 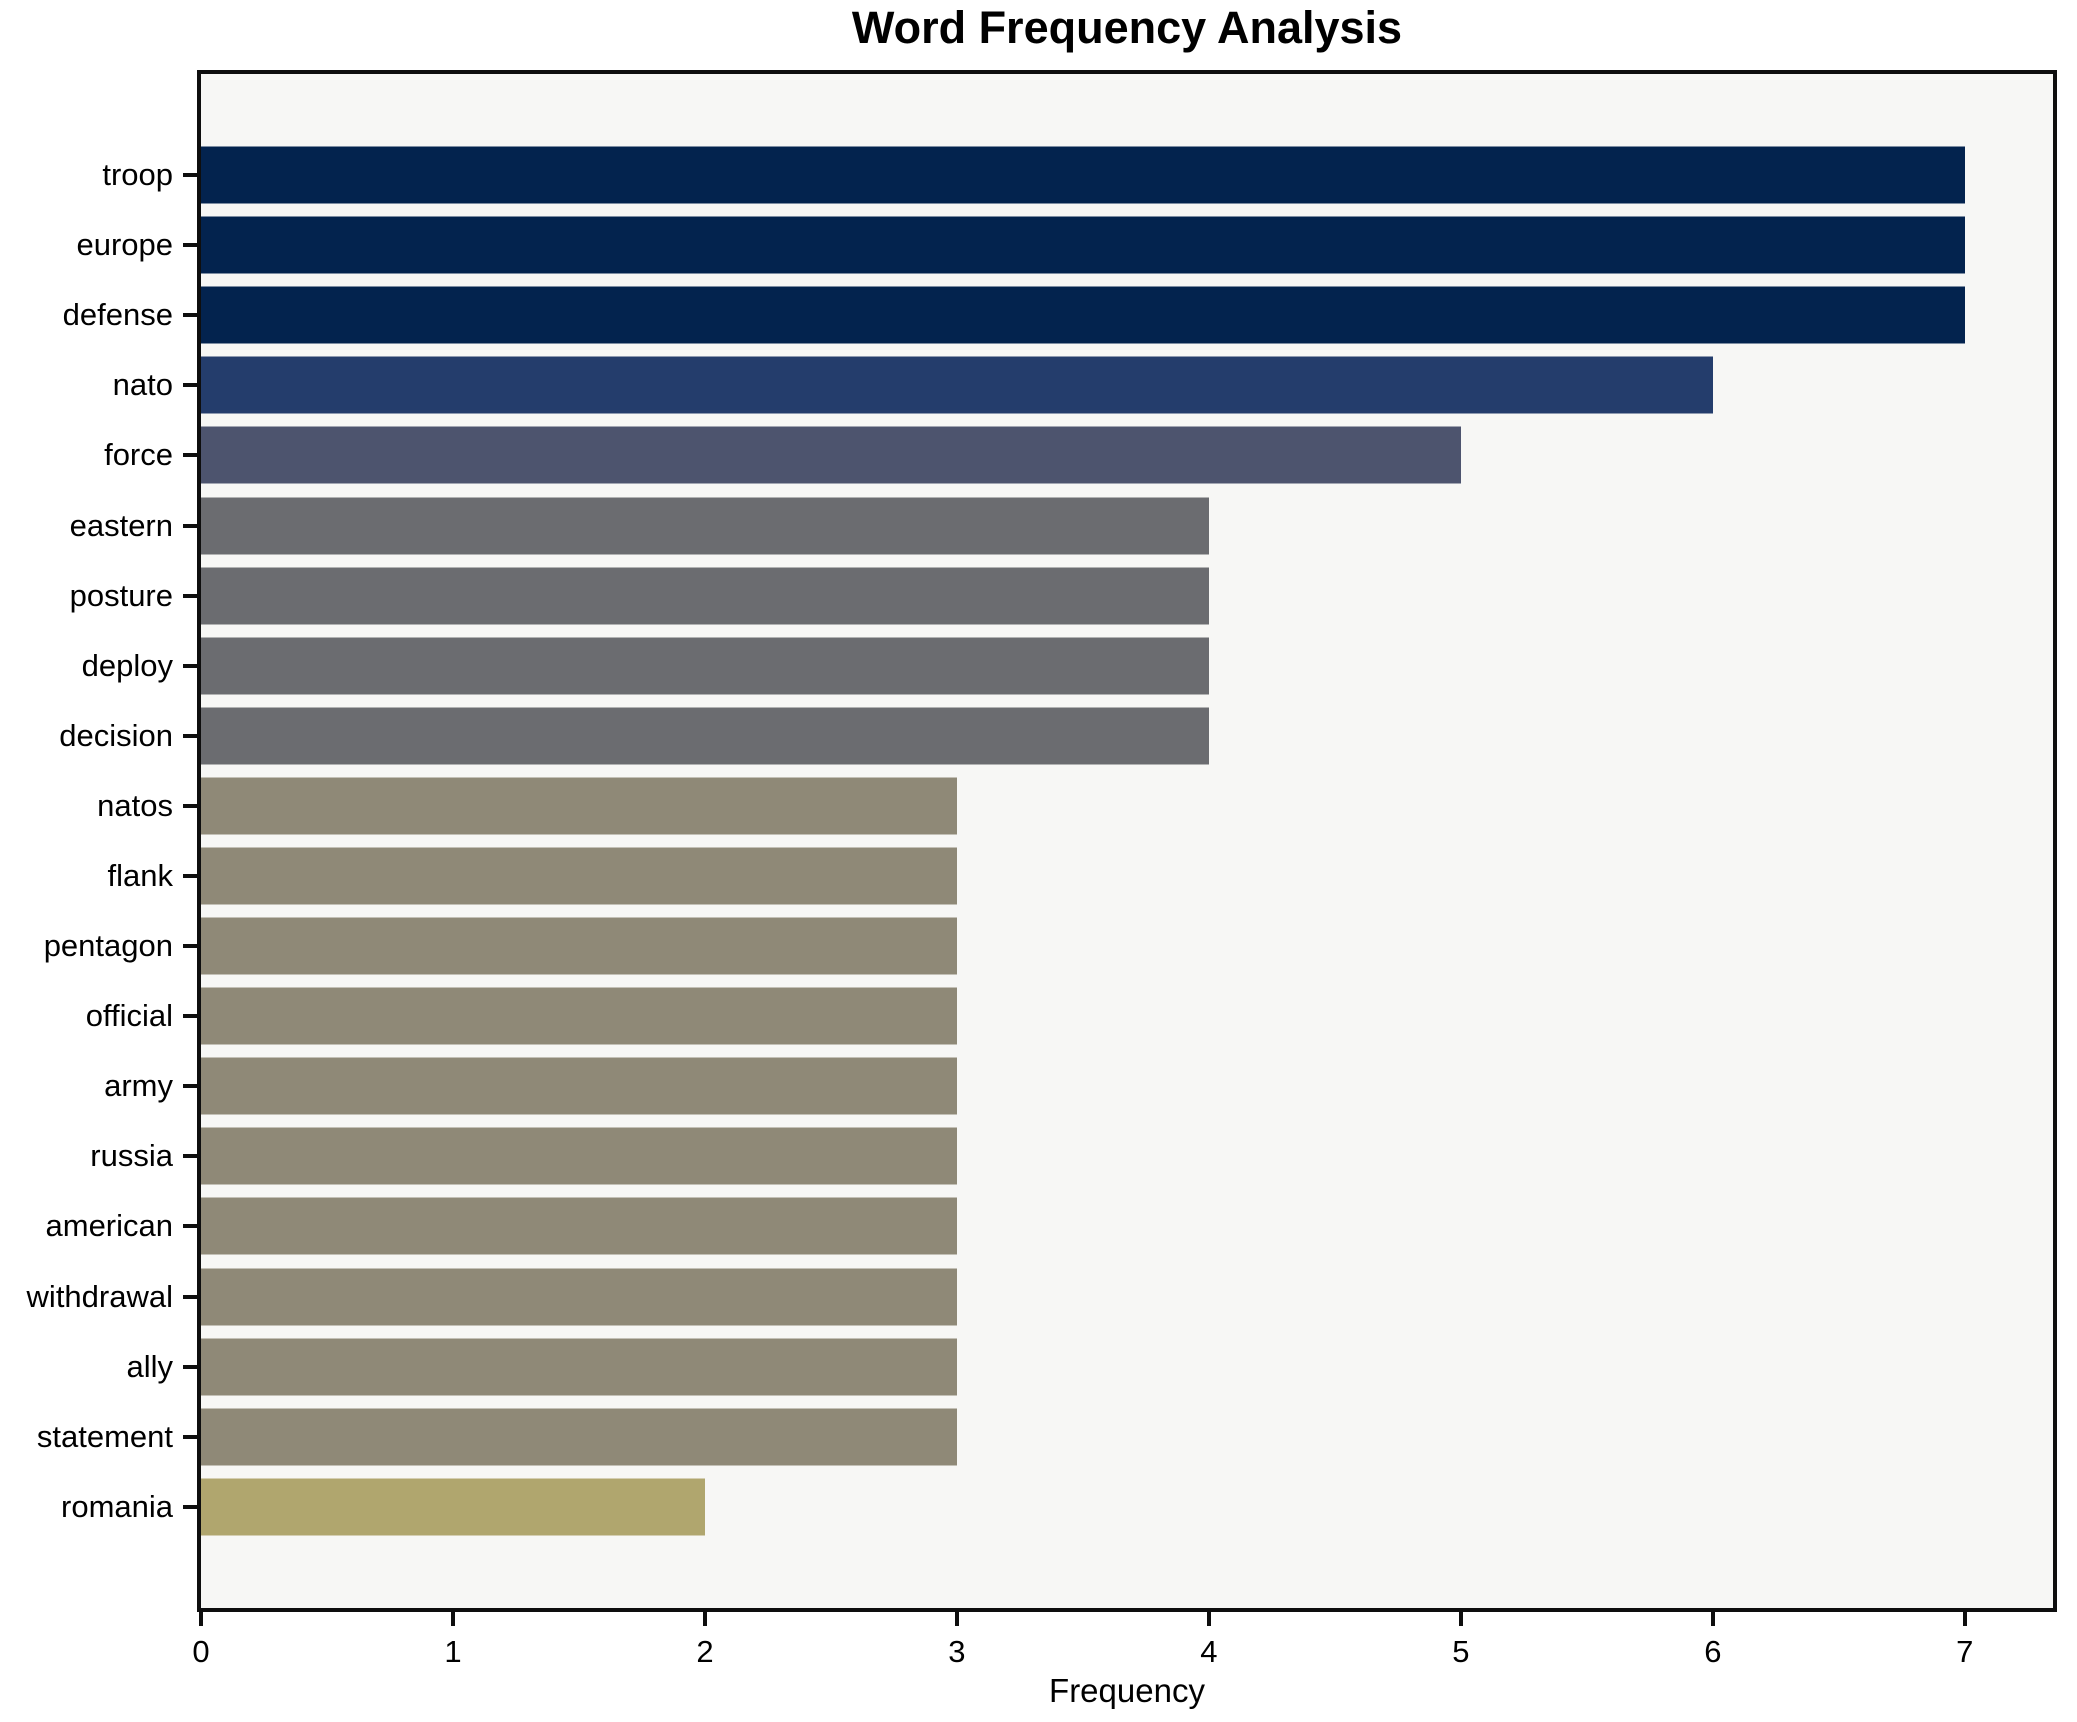 I want to click on bar-row: nato, so click(x=1083, y=385).